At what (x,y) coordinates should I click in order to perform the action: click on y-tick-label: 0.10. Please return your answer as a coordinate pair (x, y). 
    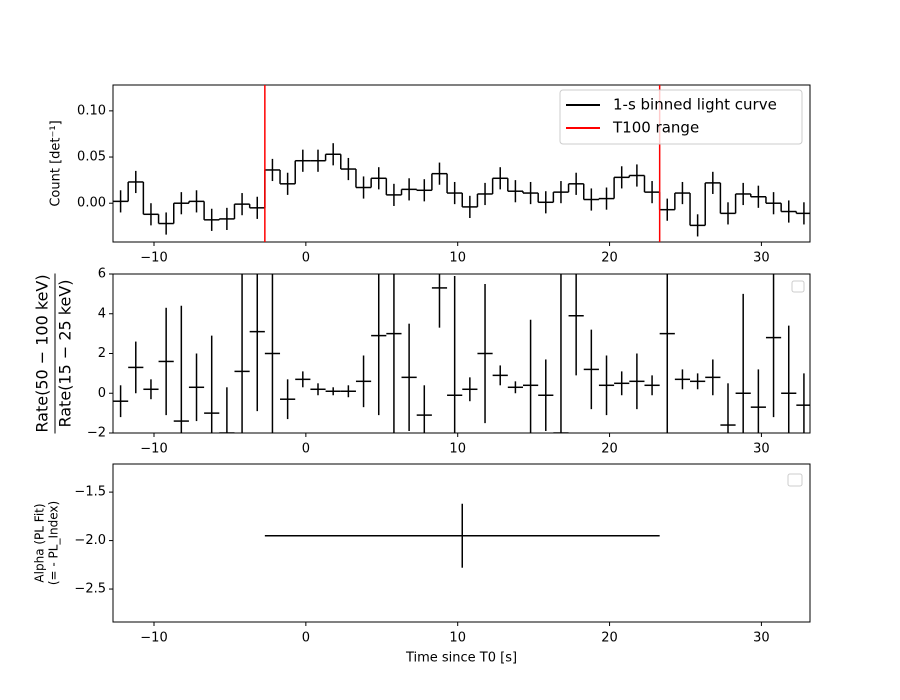
    Looking at the image, I should click on (91, 110).